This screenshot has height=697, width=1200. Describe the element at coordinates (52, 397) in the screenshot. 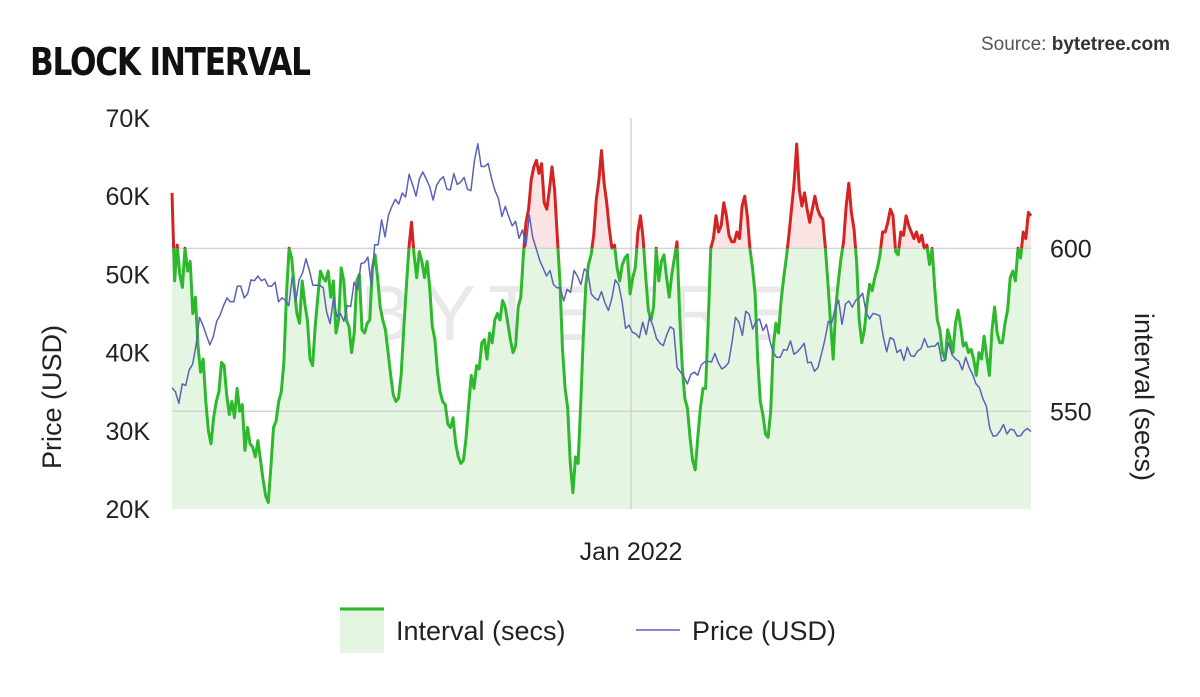

I see `left-axis-title: Price (USD)` at that location.